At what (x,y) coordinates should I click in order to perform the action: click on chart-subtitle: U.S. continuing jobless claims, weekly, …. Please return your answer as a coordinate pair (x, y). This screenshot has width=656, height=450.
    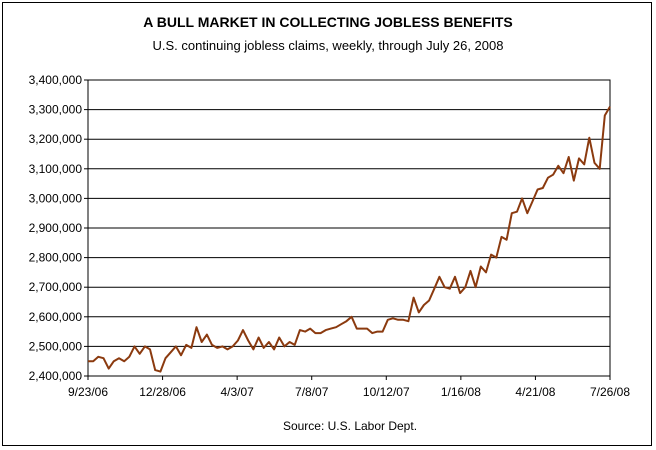
    Looking at the image, I should click on (328, 45).